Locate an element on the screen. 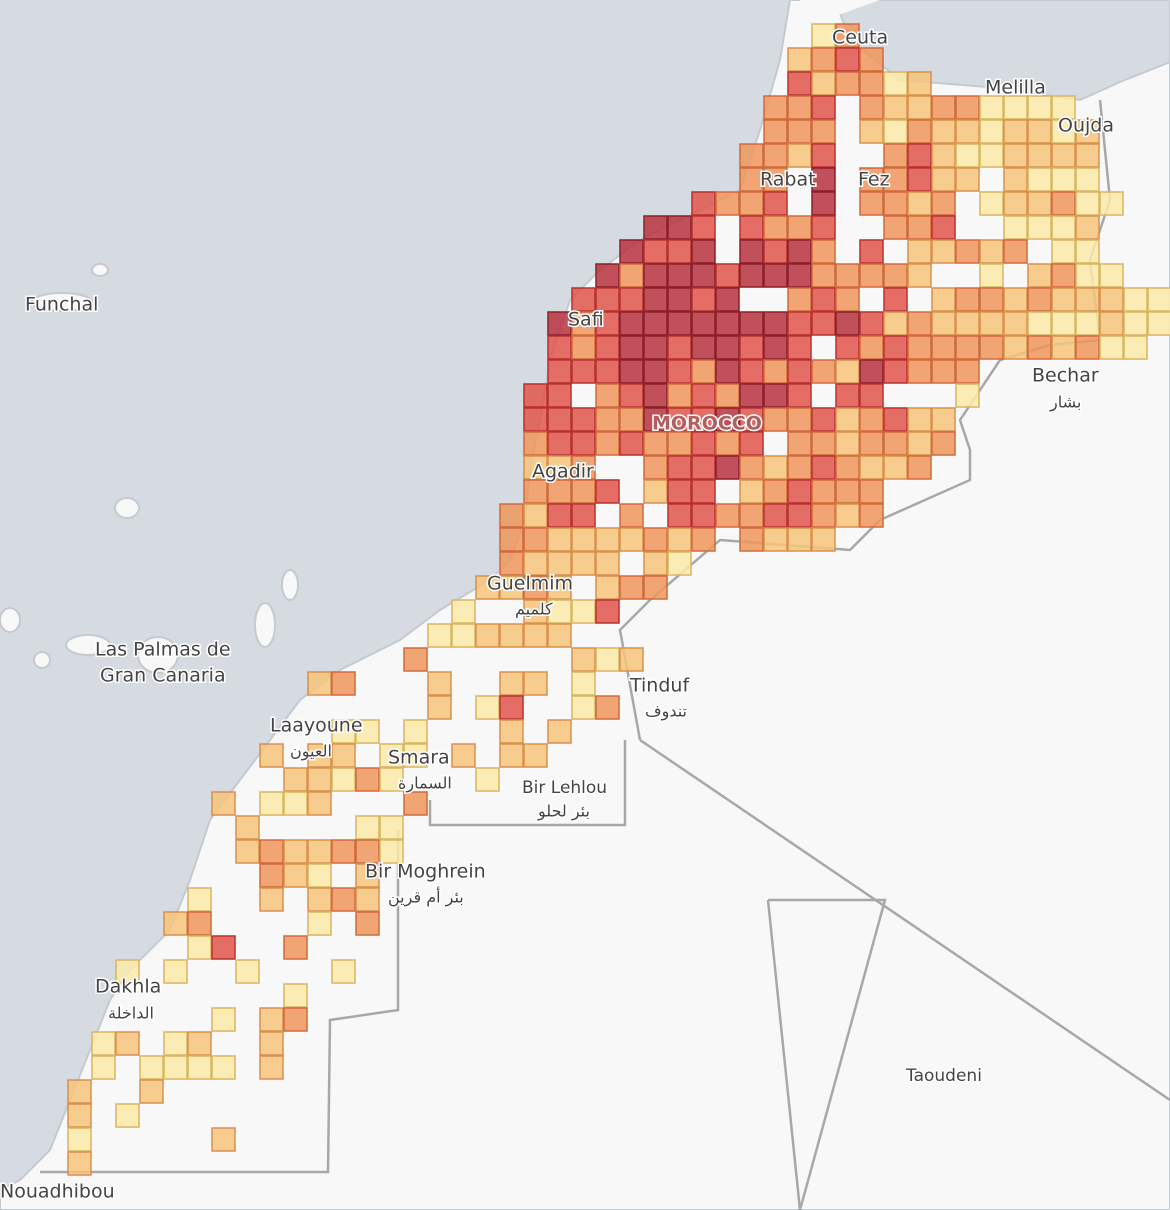  place-label: بئر أم قرين is located at coordinates (426, 897).